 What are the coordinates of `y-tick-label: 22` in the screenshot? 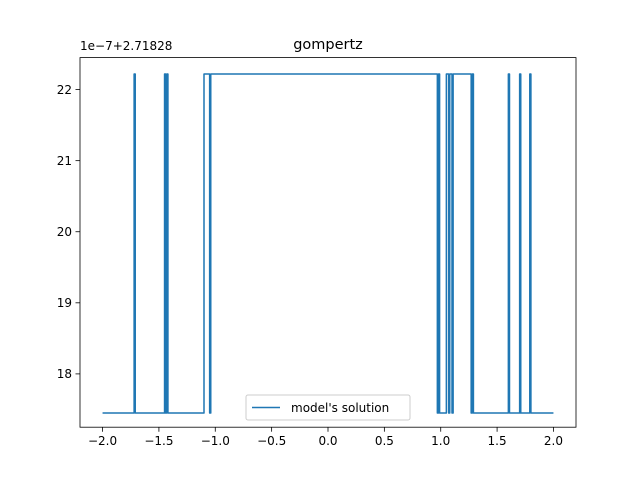 It's located at (64, 90).